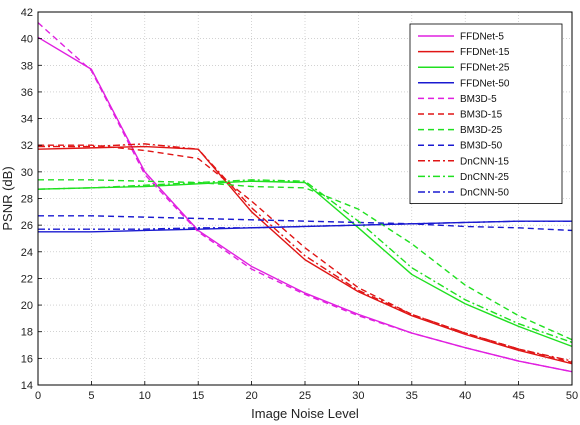 This screenshot has height=425, width=580. Describe the element at coordinates (484, 193) in the screenshot. I see `legend-label: DnCNN-50` at that location.